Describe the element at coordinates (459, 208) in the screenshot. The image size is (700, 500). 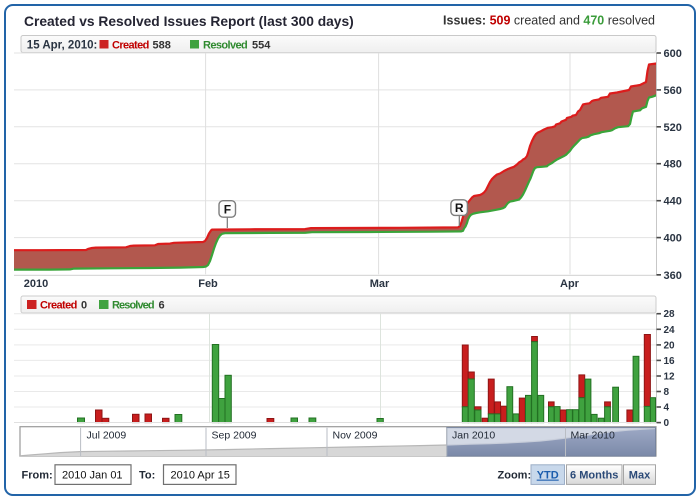
I see `svg-text: R` at that location.